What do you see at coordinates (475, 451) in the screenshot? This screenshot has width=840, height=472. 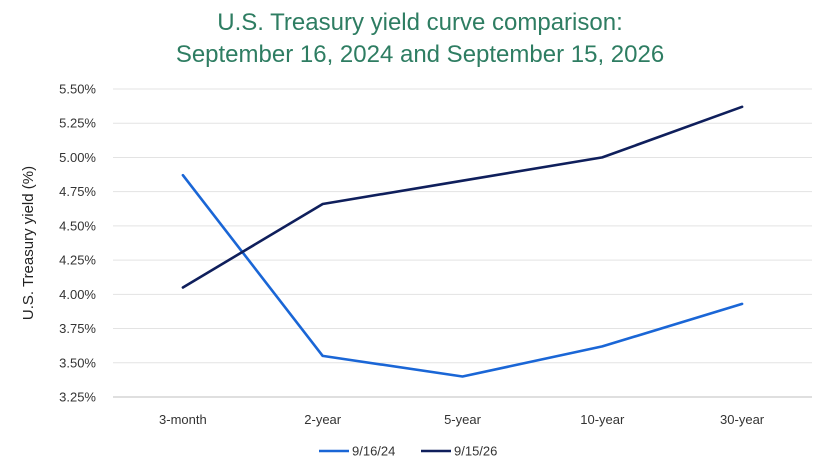 I see `legend-label: 9/15/26` at bounding box center [475, 451].